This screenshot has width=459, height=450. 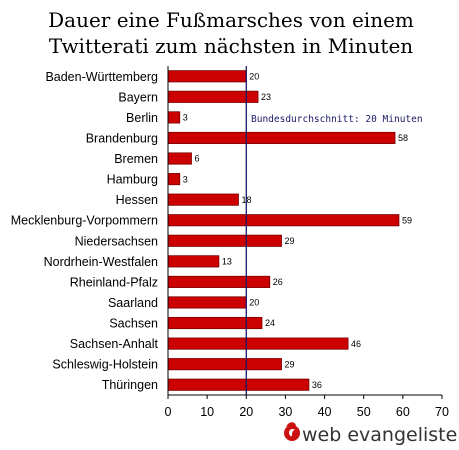 I want to click on x-tick-label: 0, so click(x=168, y=412).